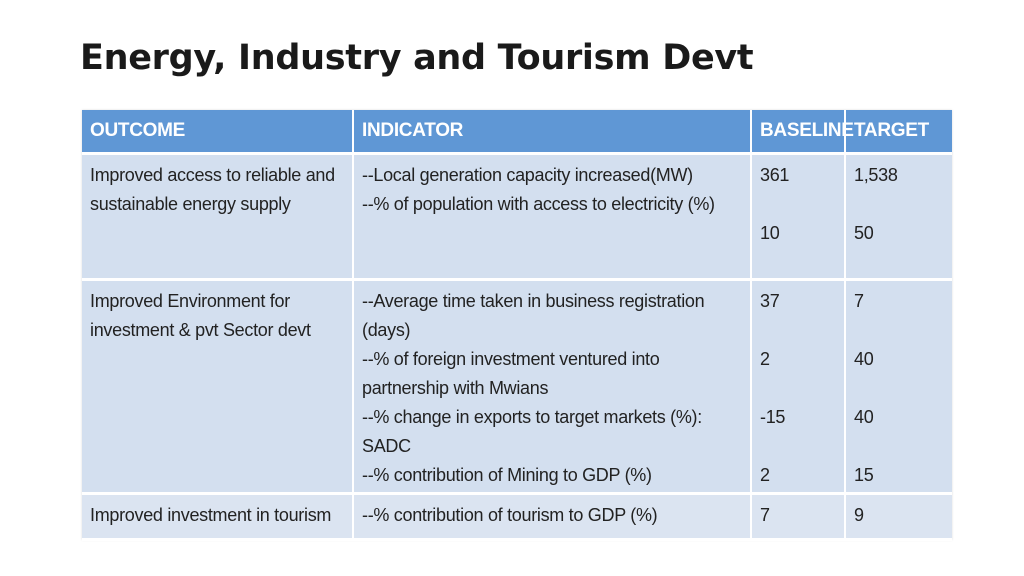 This screenshot has width=1024, height=576. What do you see at coordinates (510, 515) in the screenshot?
I see `indicator-text: --% contribution of tourism to GDP (%)` at bounding box center [510, 515].